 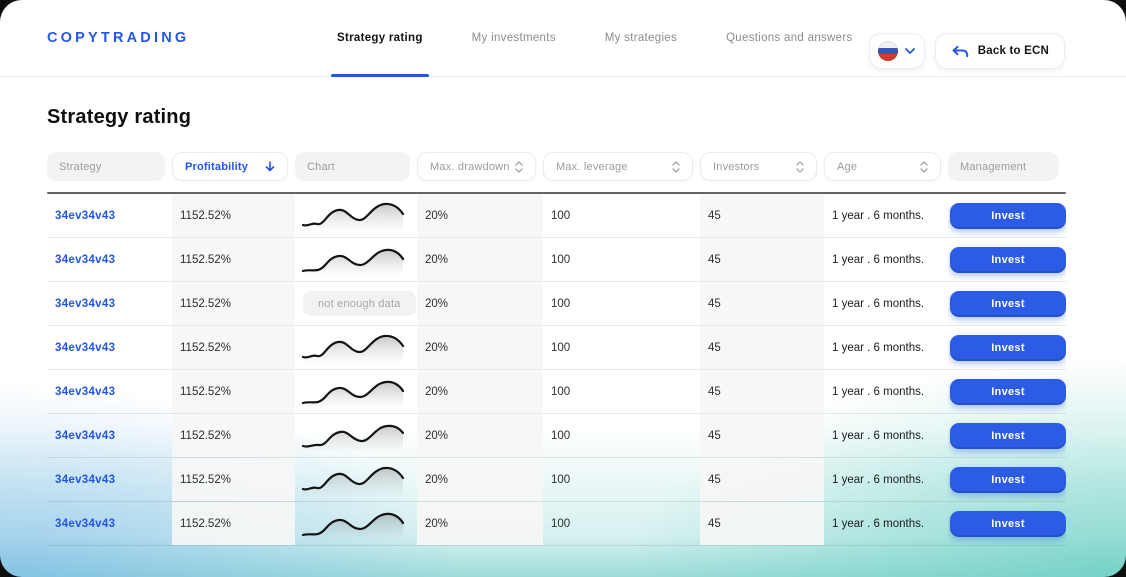 I want to click on russian-flag-icon, so click(x=888, y=51).